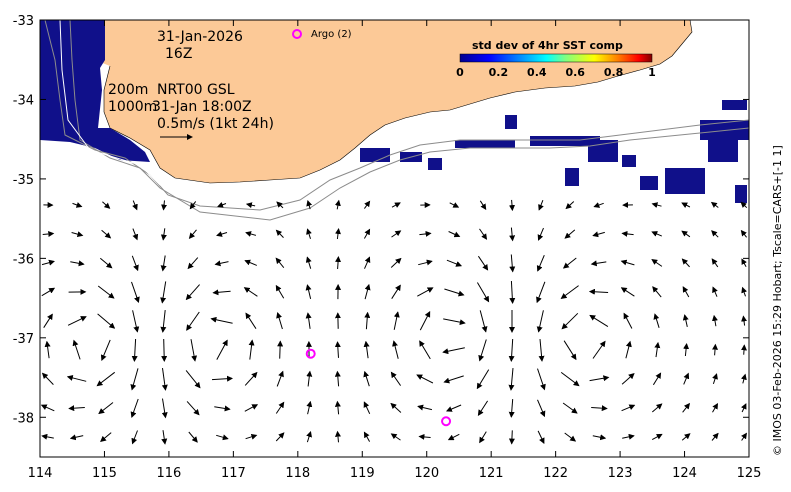  I want to click on x-tick-label: 121, so click(491, 473).